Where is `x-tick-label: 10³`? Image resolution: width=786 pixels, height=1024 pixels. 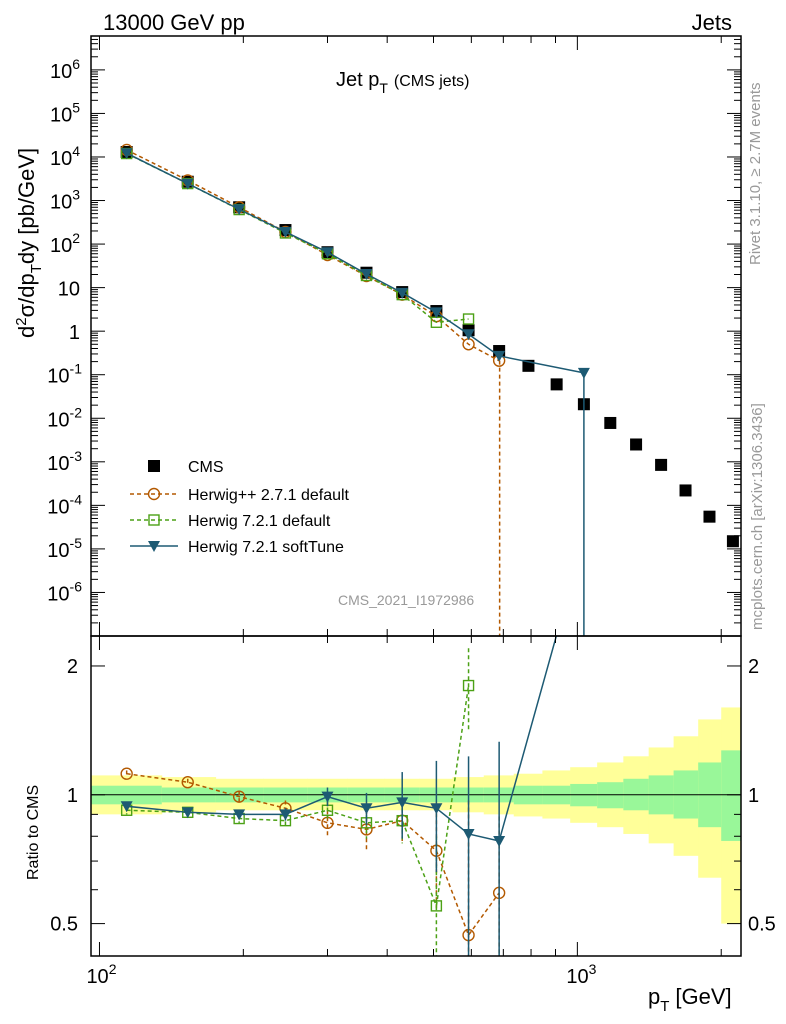 x-tick-label: 10³ is located at coordinates (581, 974).